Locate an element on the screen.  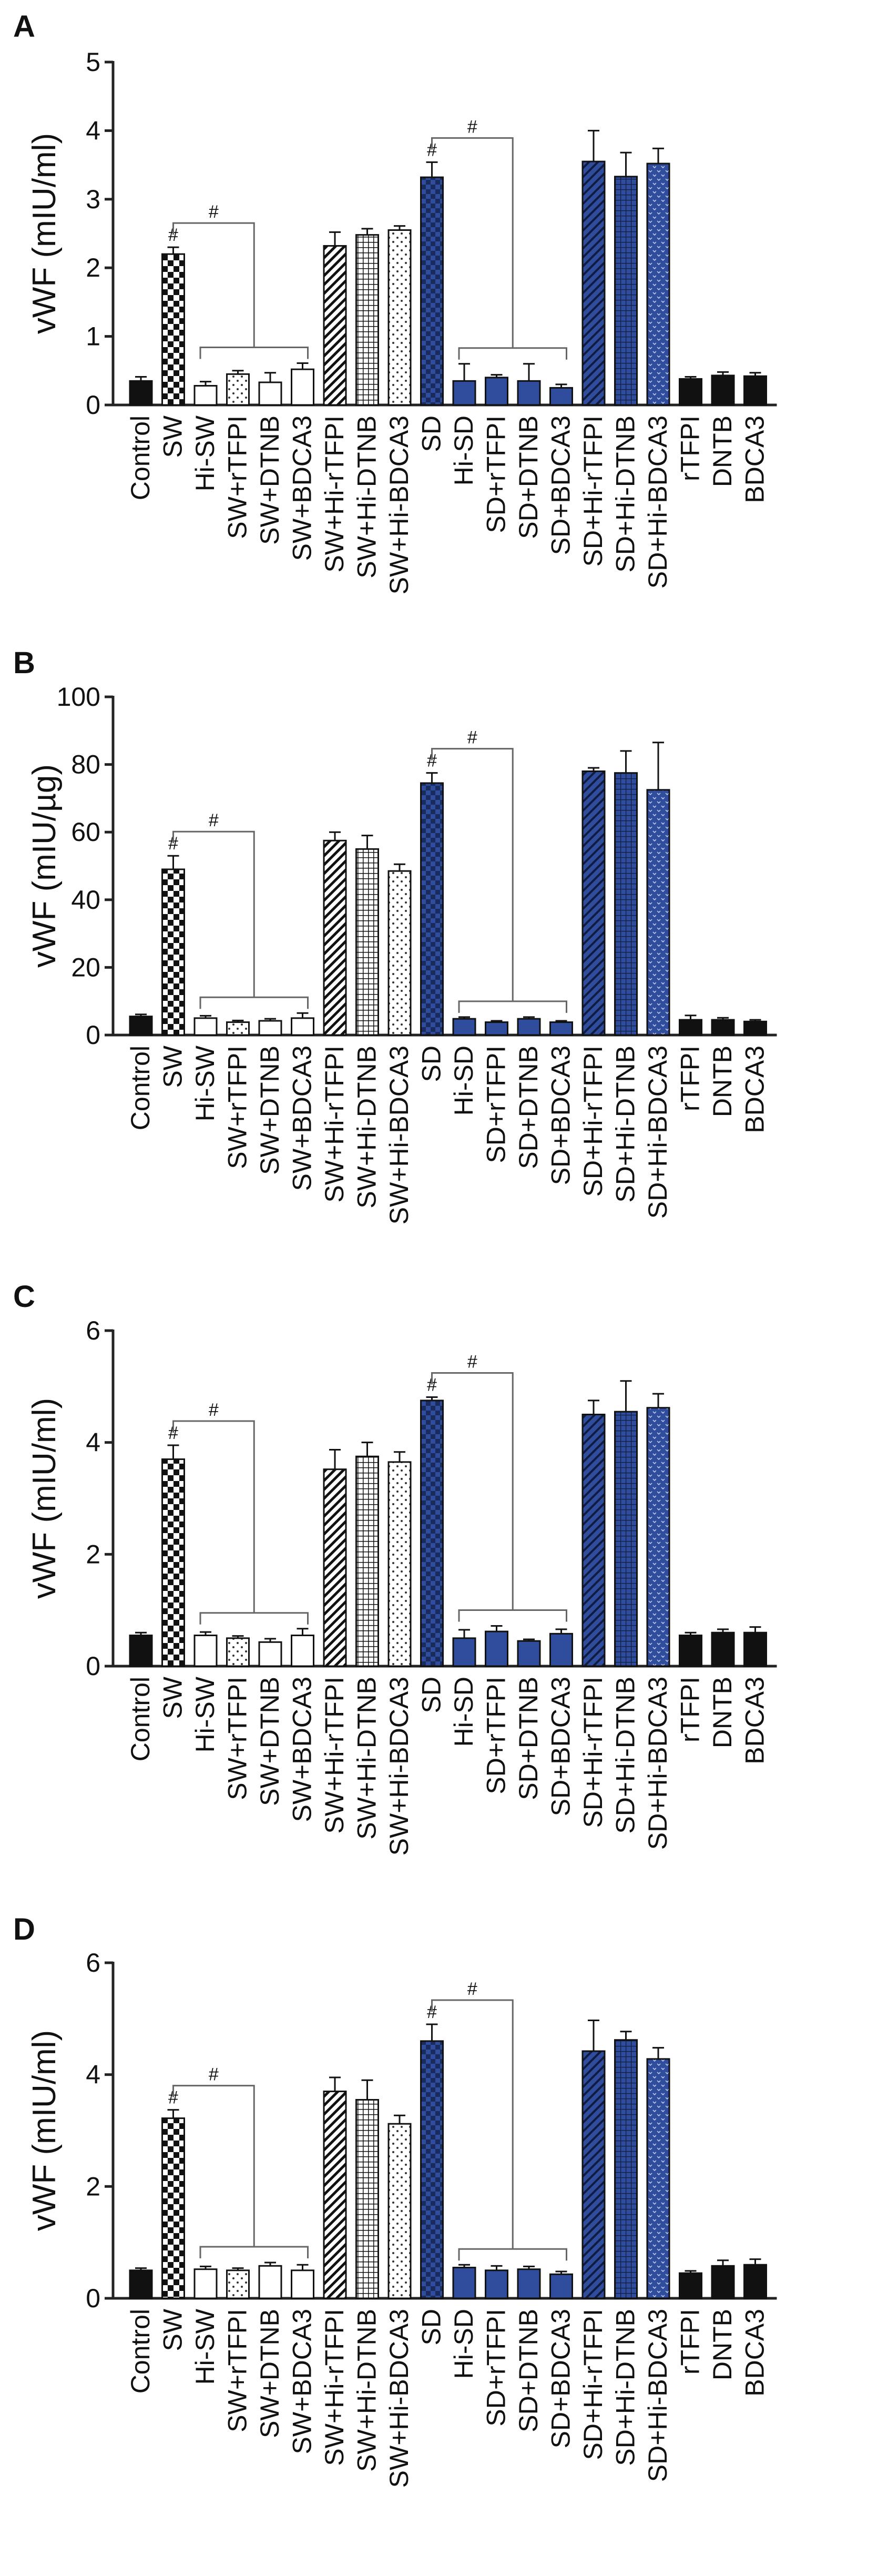
x-tick-label: SD+BDCA3 is located at coordinates (561, 1747).